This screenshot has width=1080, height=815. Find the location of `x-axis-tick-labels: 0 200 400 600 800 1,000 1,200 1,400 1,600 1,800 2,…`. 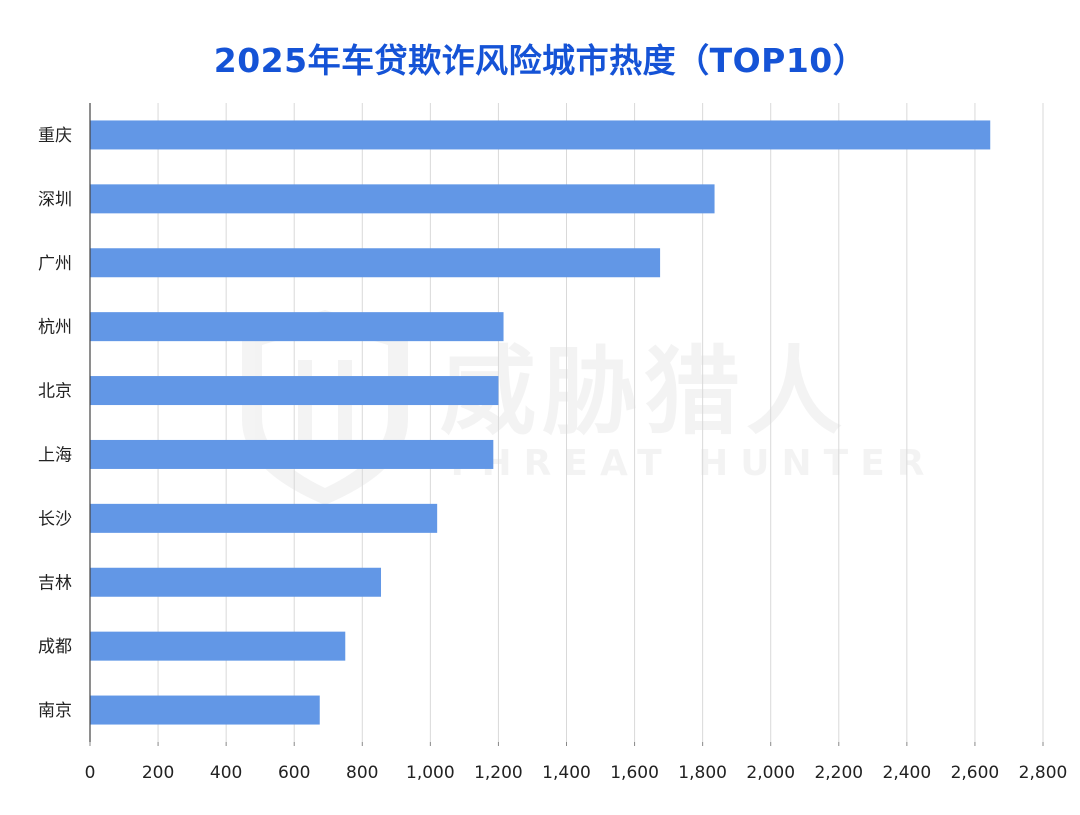

x-axis-tick-labels: 0 200 400 600 800 1,000 1,200 1,400 1,600 1,800 2,… is located at coordinates (576, 773).